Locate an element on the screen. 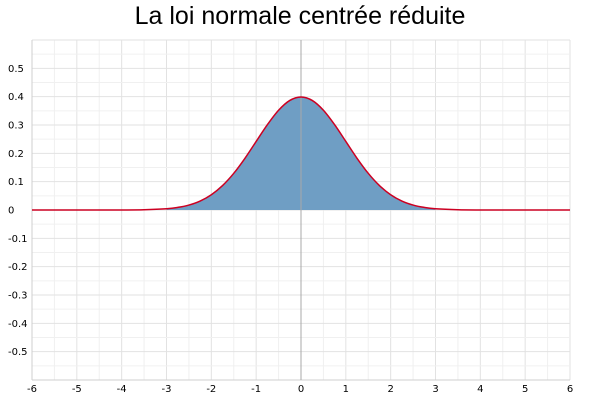 The height and width of the screenshot is (400, 600). y-tick-label: 0.4 is located at coordinates (16, 97).